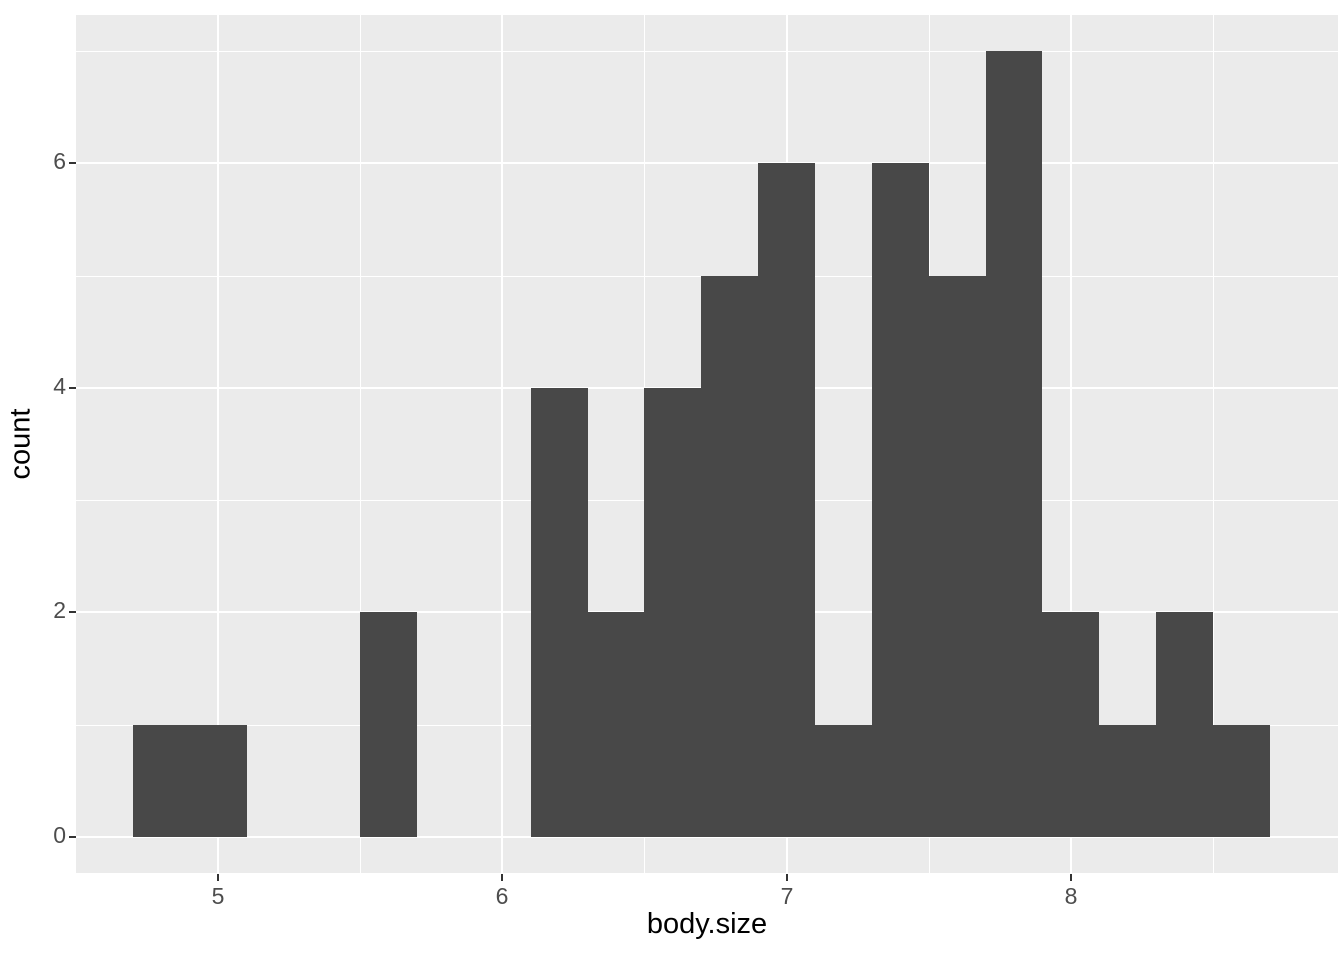 The height and width of the screenshot is (960, 1344). What do you see at coordinates (707, 924) in the screenshot?
I see `x-axis-title: body.size` at bounding box center [707, 924].